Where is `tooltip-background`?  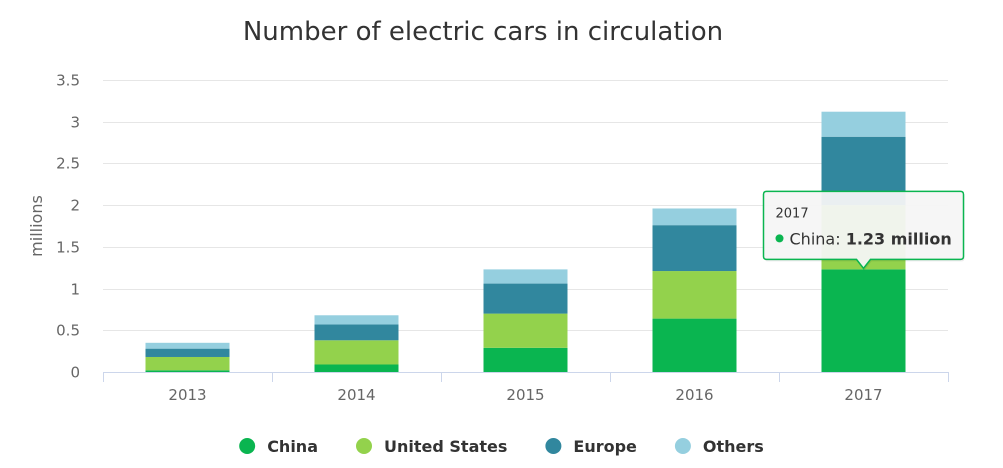
tooltip-background is located at coordinates (863, 230).